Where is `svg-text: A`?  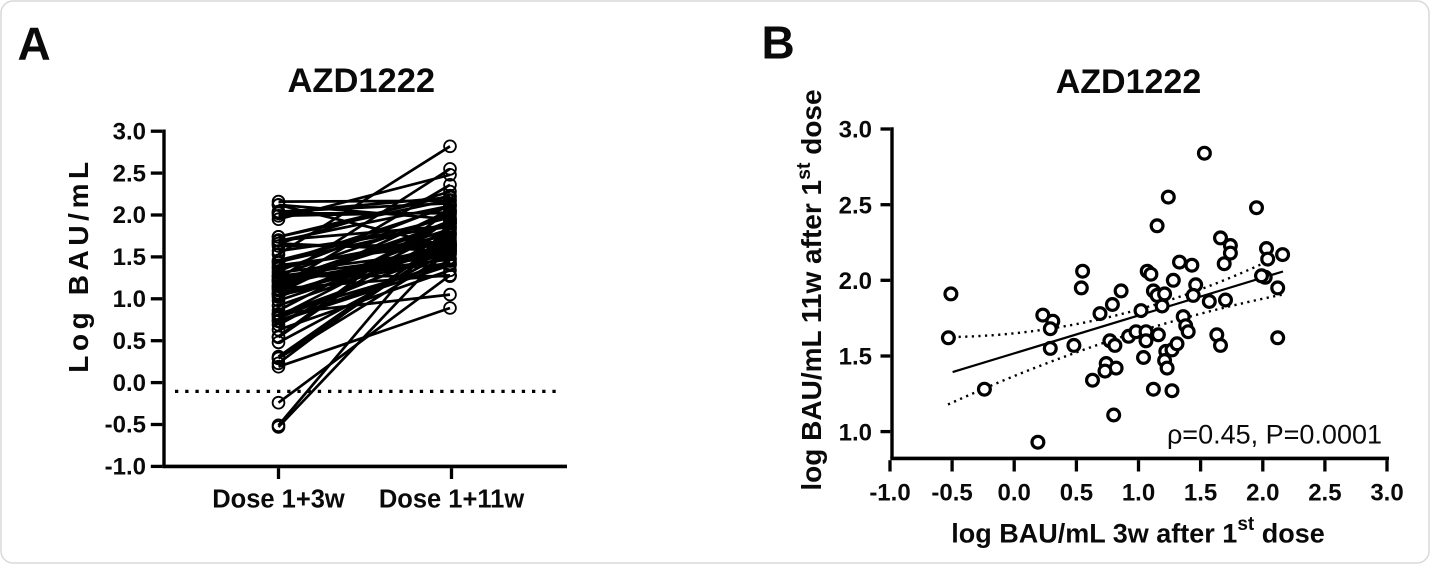 svg-text: A is located at coordinates (34, 44).